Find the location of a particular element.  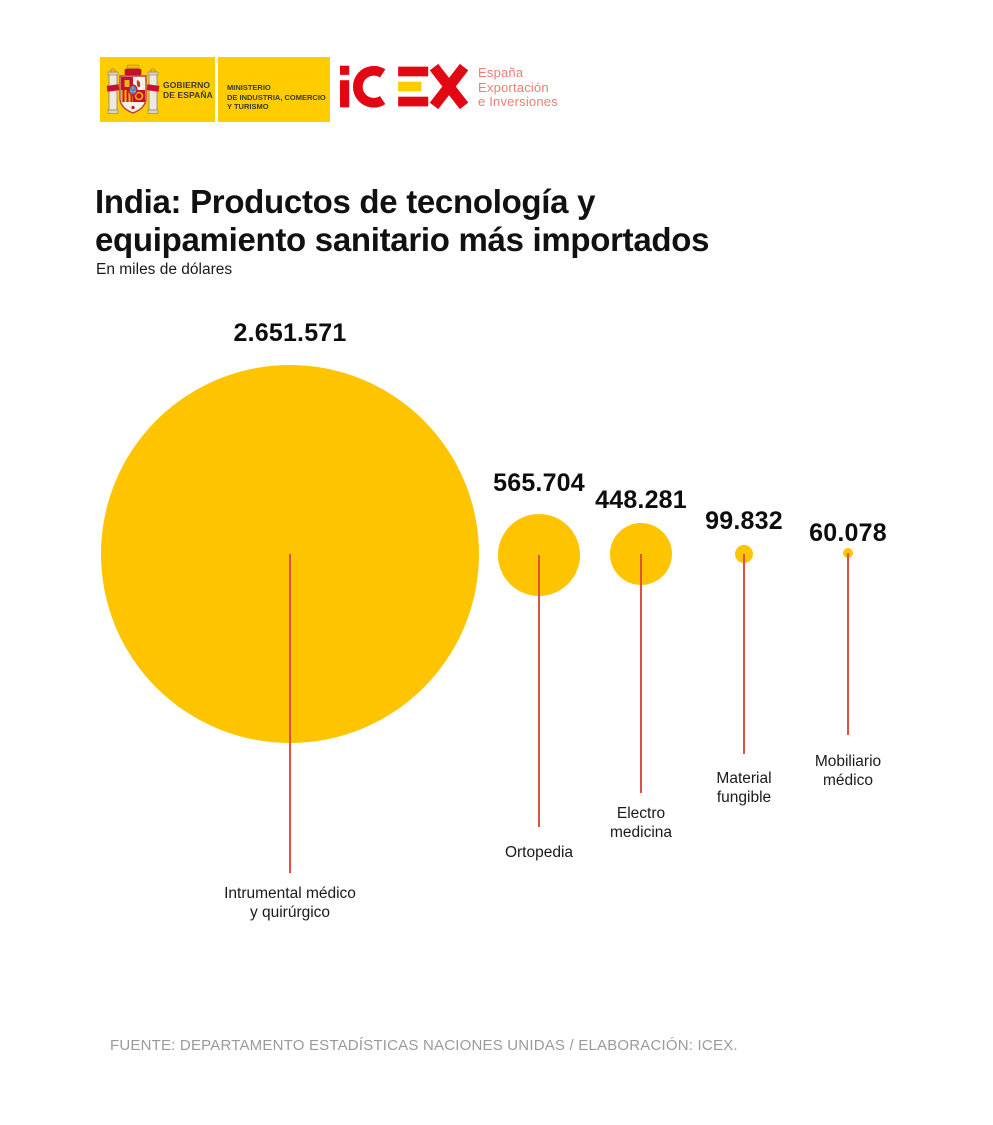

ministry-logo-block is located at coordinates (274, 89).